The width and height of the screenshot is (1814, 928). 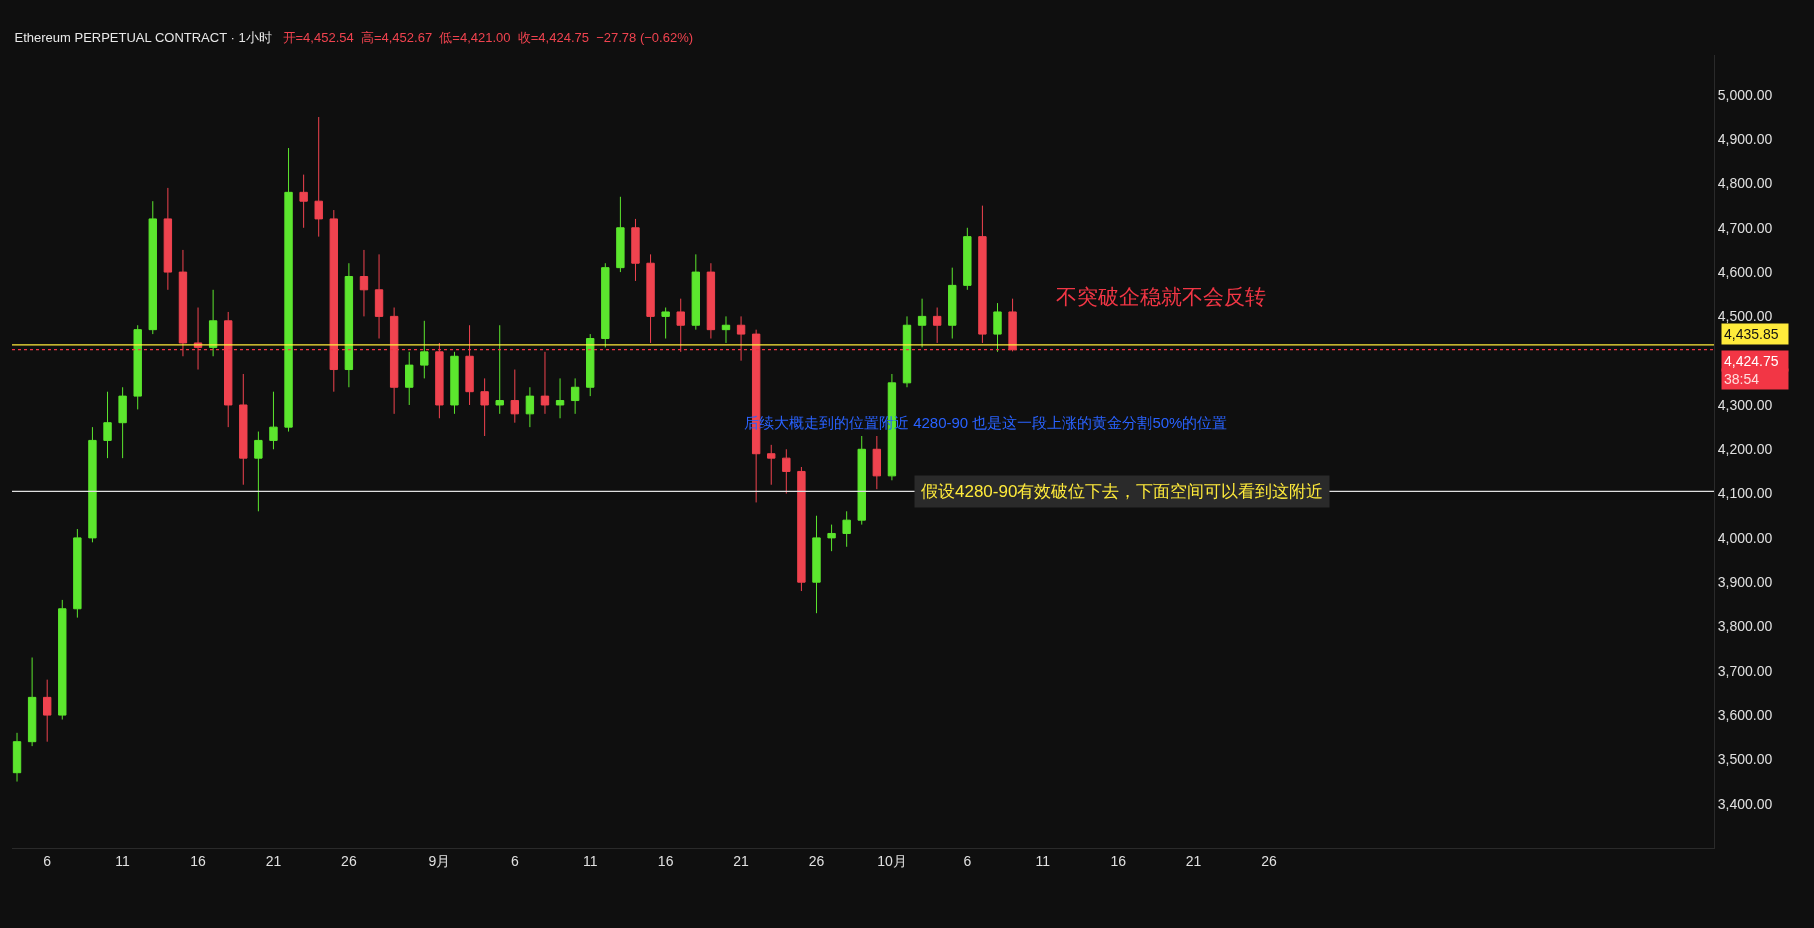 What do you see at coordinates (1745, 271) in the screenshot?
I see `y-tick-label: 4,600.00` at bounding box center [1745, 271].